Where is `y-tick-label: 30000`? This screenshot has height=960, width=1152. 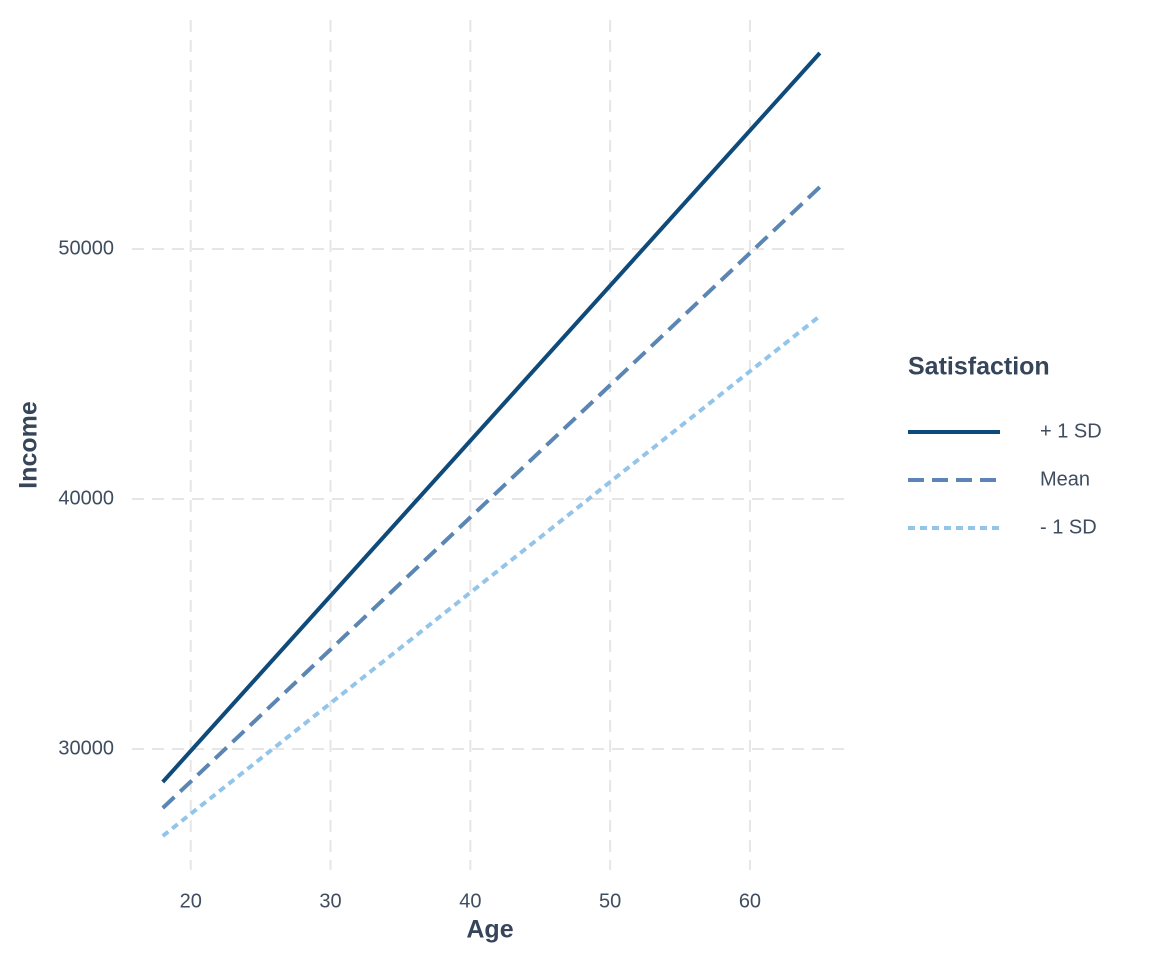 y-tick-label: 30000 is located at coordinates (86, 748).